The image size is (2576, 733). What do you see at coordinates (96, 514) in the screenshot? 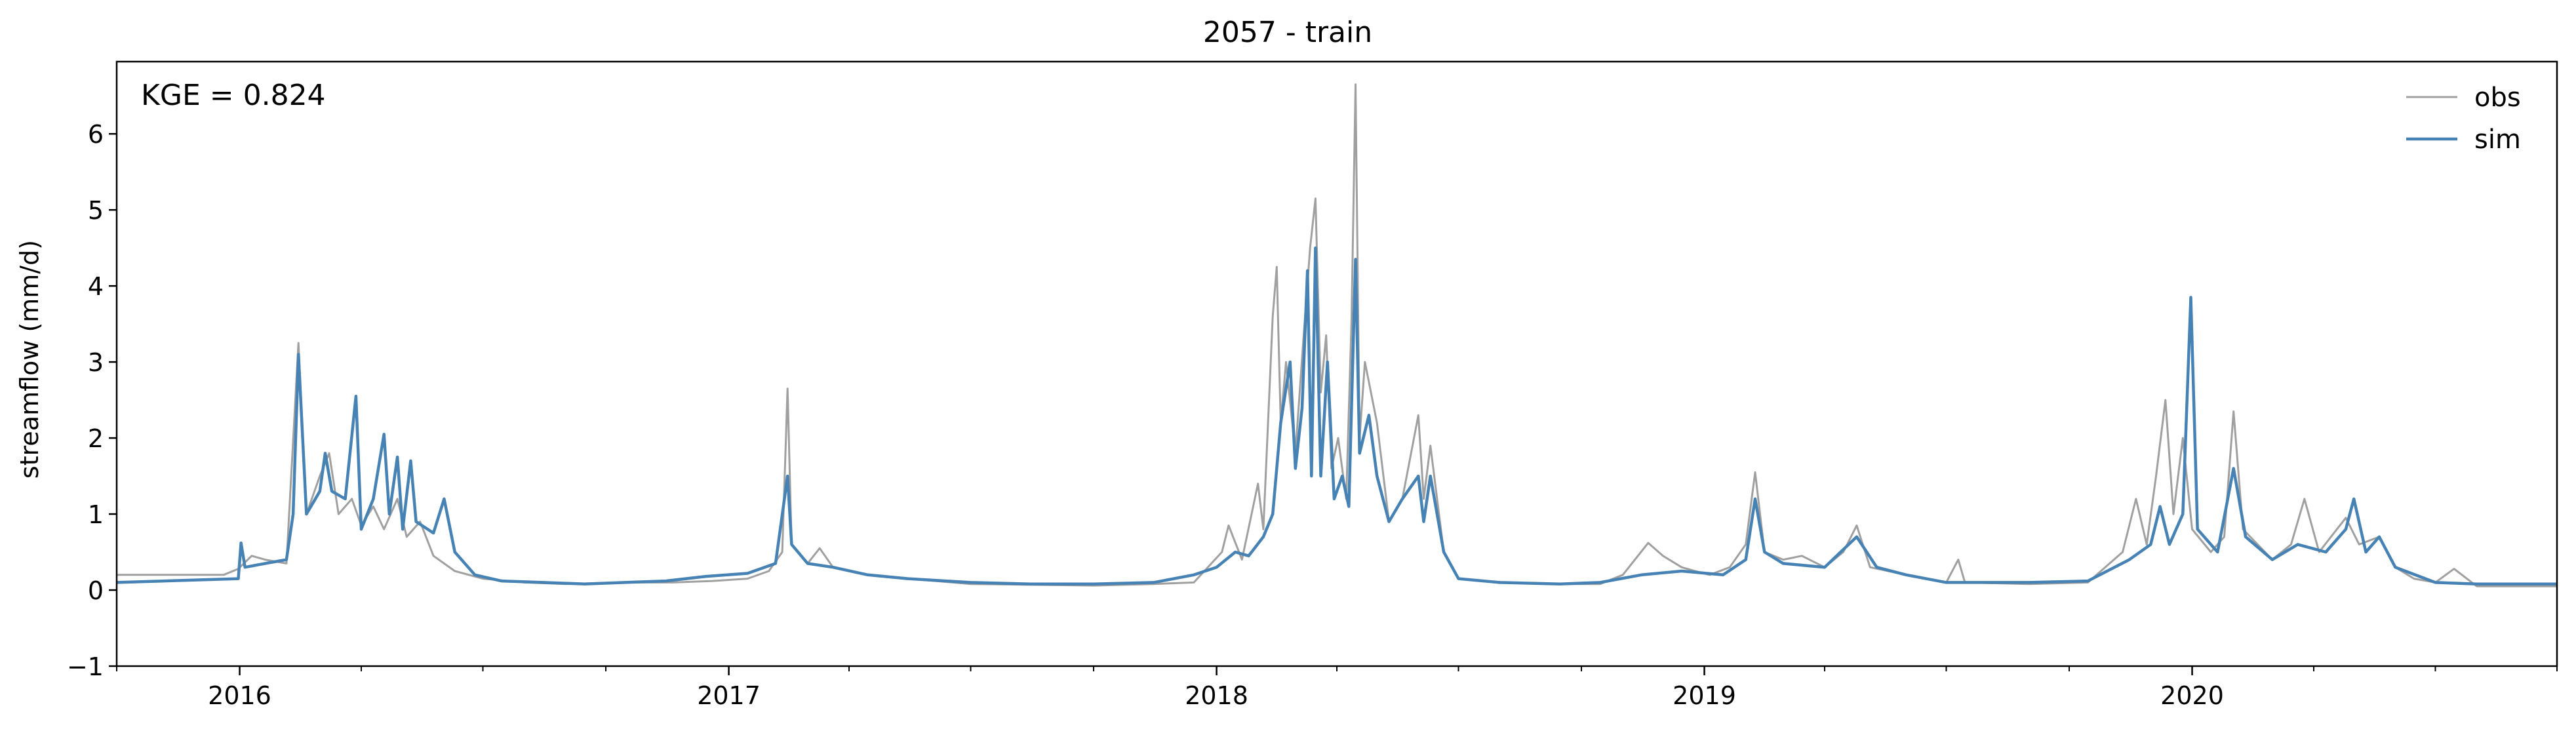
I see `y-tick-label: 1` at bounding box center [96, 514].